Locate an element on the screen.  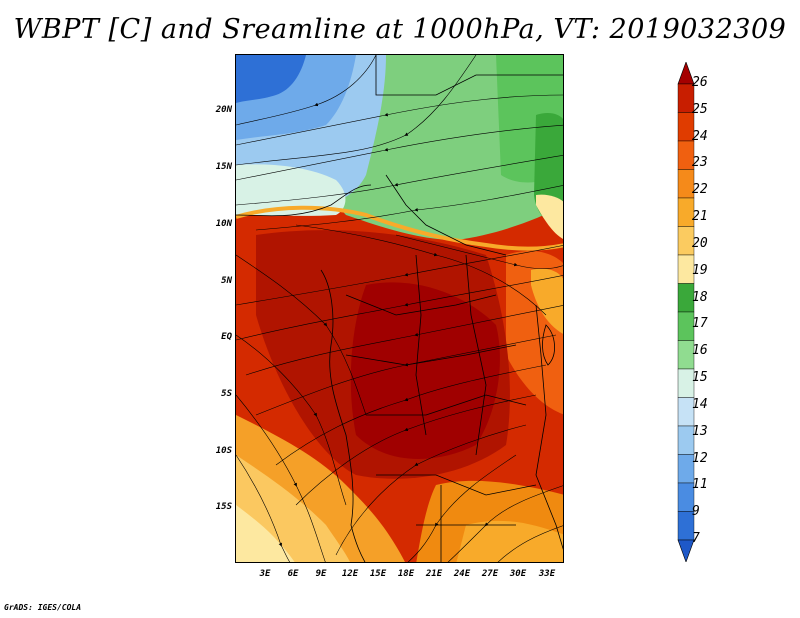
colorbar-label: 23 is located at coordinates (700, 163).